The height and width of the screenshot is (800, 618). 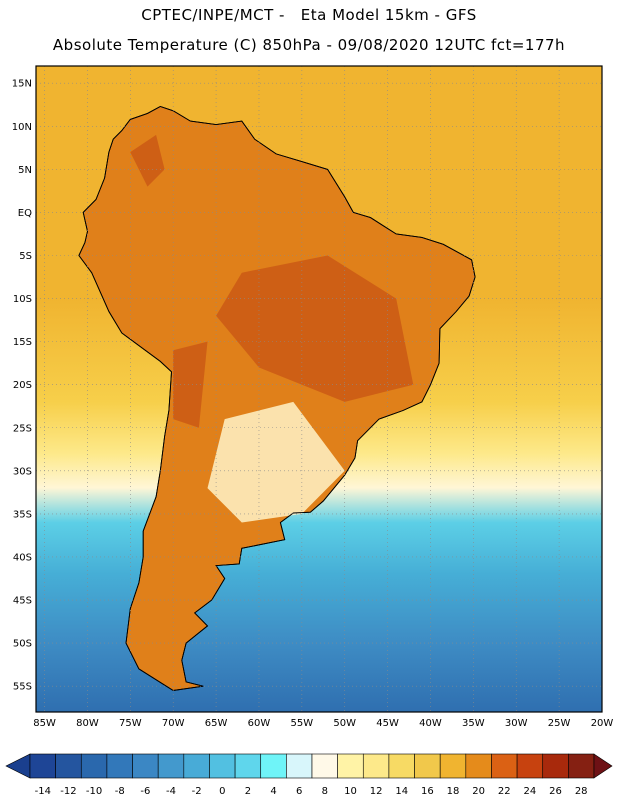 I want to click on lat-tick-label: 30S, so click(x=22, y=471).